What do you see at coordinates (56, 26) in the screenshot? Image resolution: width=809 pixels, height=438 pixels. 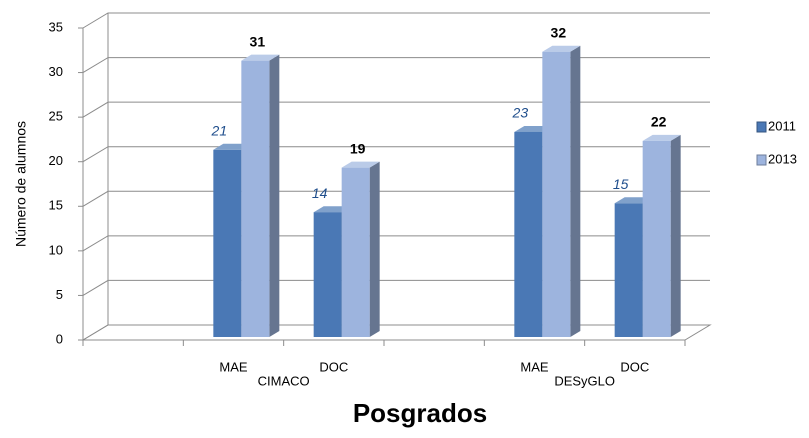 I see `y-tick-label: 35` at bounding box center [56, 26].